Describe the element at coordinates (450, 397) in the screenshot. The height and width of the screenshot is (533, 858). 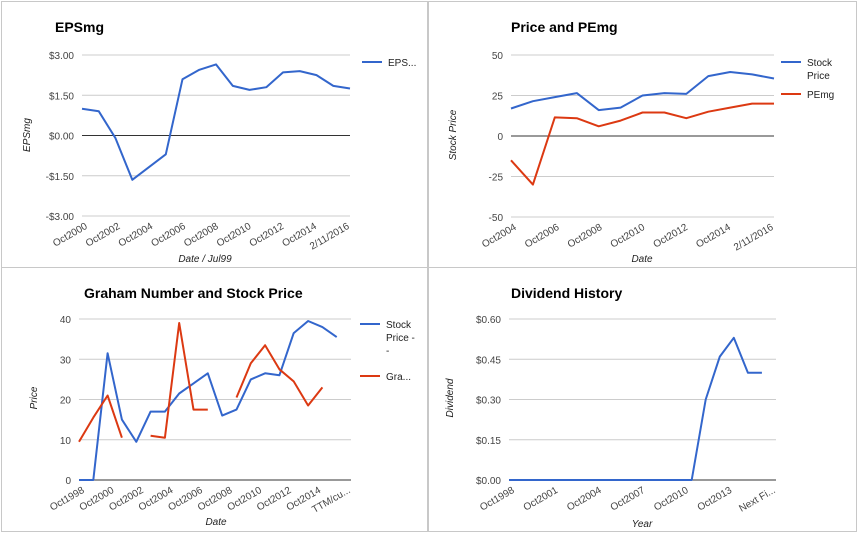
I see `y-axis-title: Dividend` at that location.